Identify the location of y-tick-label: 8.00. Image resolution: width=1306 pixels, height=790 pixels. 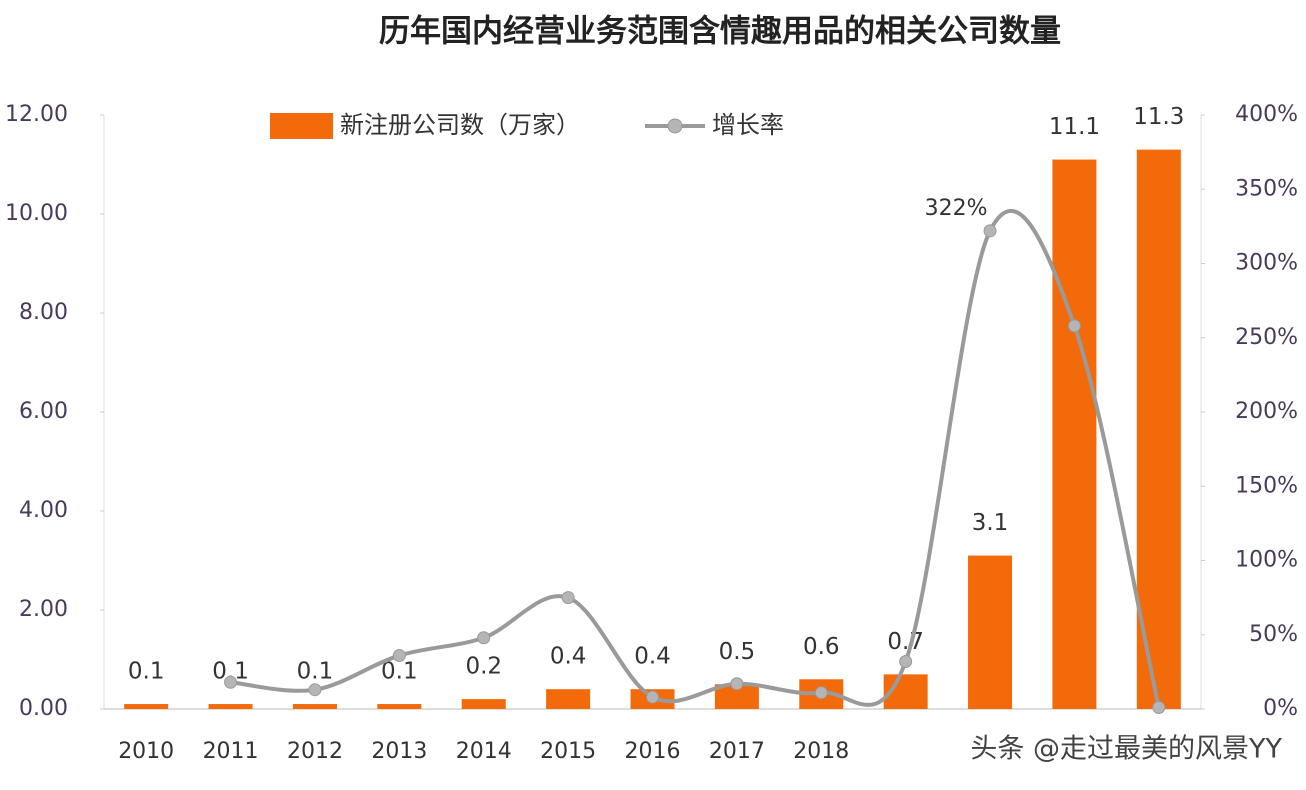
(43, 312).